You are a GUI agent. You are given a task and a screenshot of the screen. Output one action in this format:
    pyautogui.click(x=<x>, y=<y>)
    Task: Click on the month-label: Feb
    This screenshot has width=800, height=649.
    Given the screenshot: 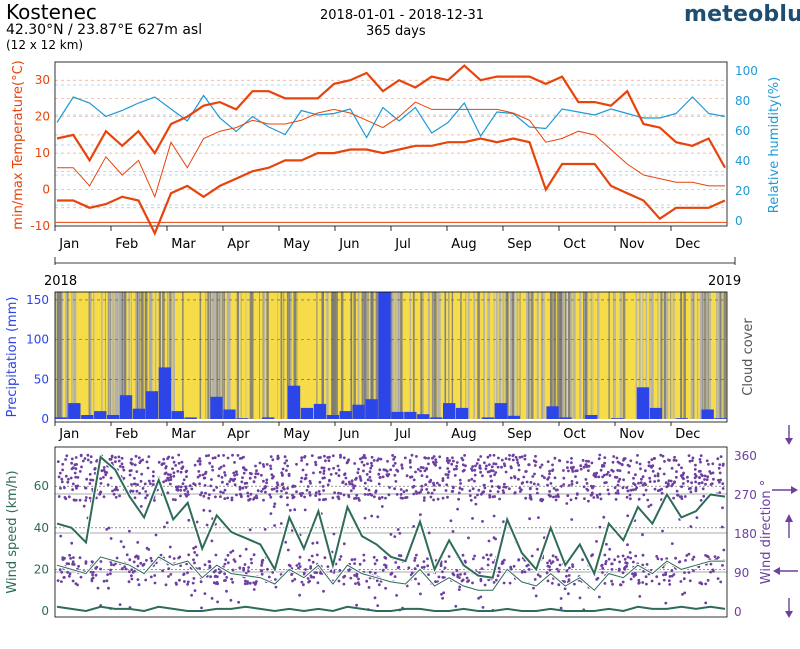 What is the action you would take?
    pyautogui.click(x=126, y=244)
    